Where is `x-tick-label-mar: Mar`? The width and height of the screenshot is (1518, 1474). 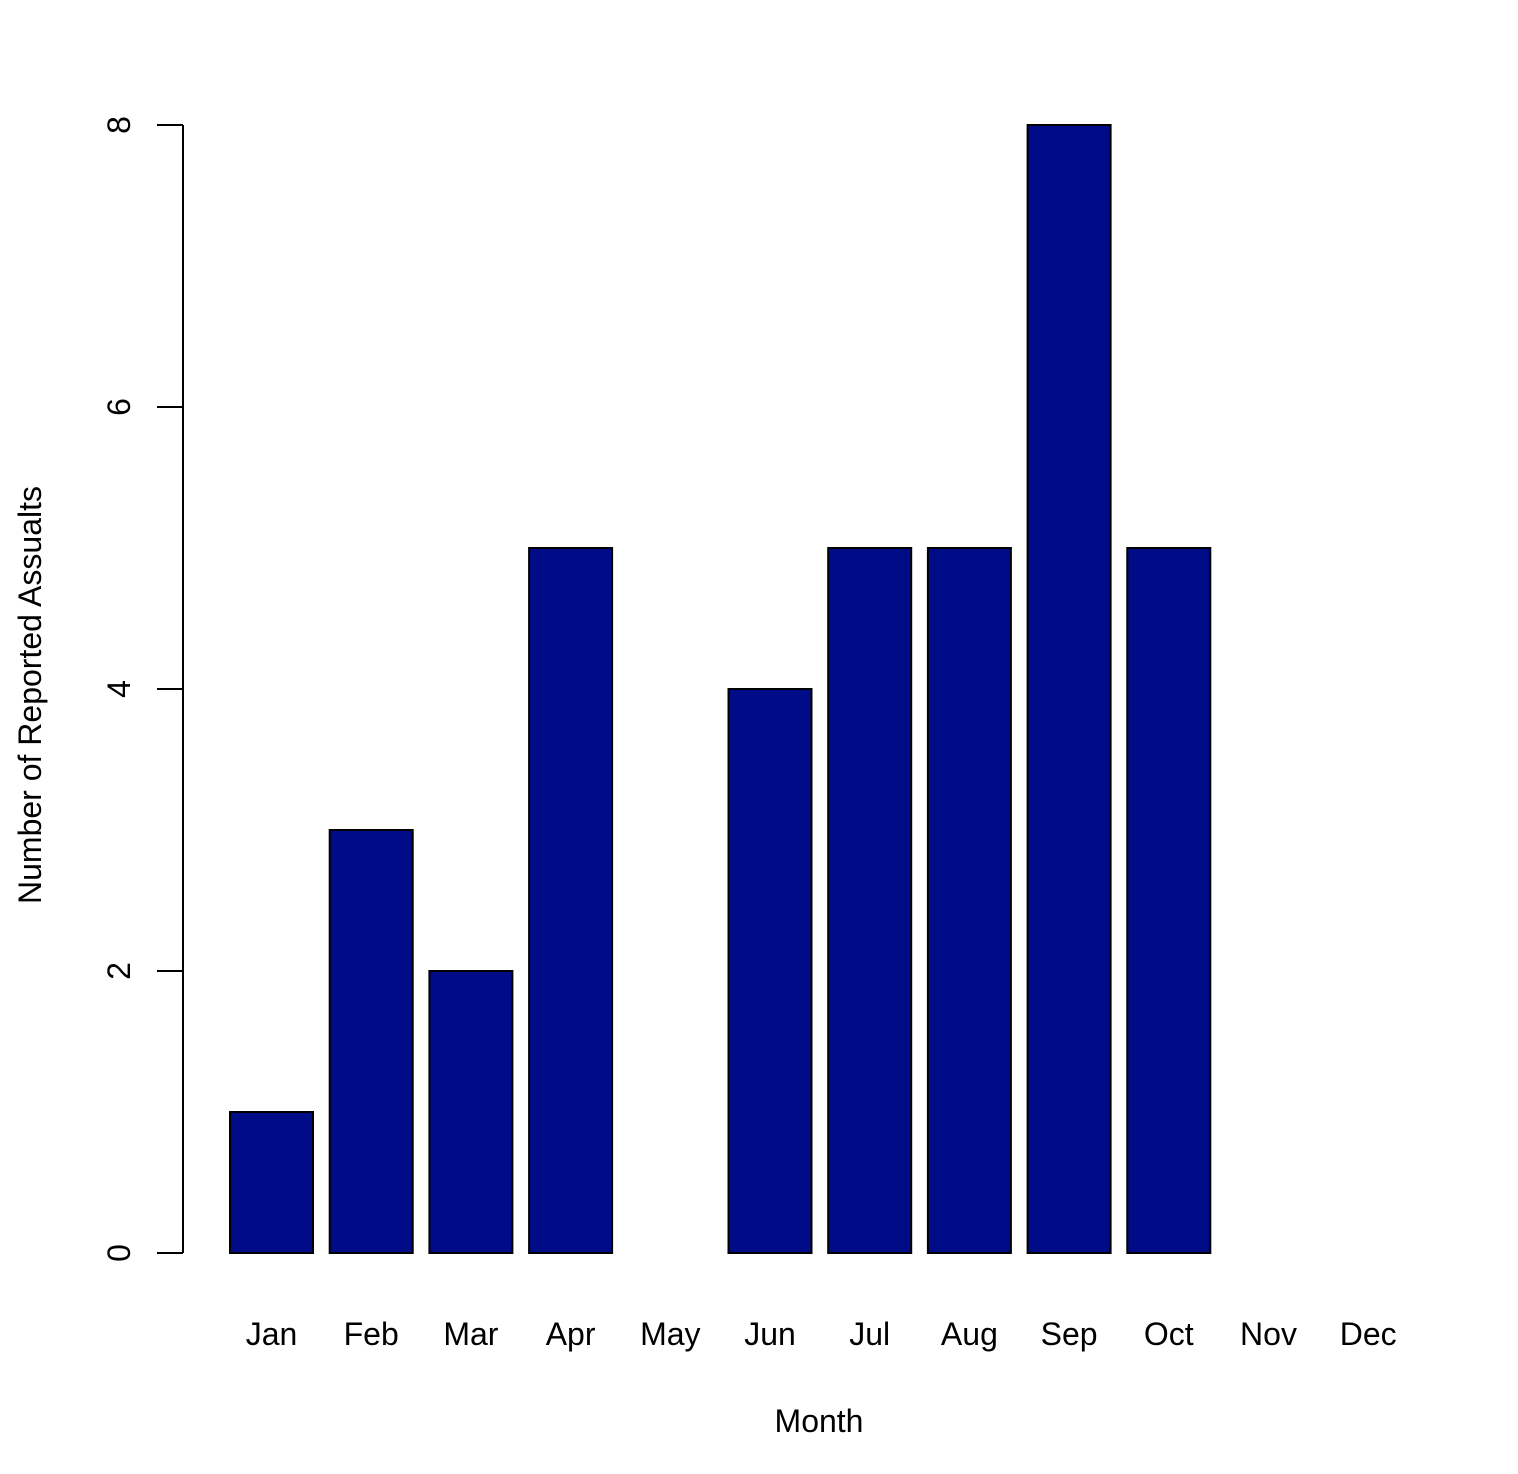
x-tick-label-mar: Mar is located at coordinates (470, 1334).